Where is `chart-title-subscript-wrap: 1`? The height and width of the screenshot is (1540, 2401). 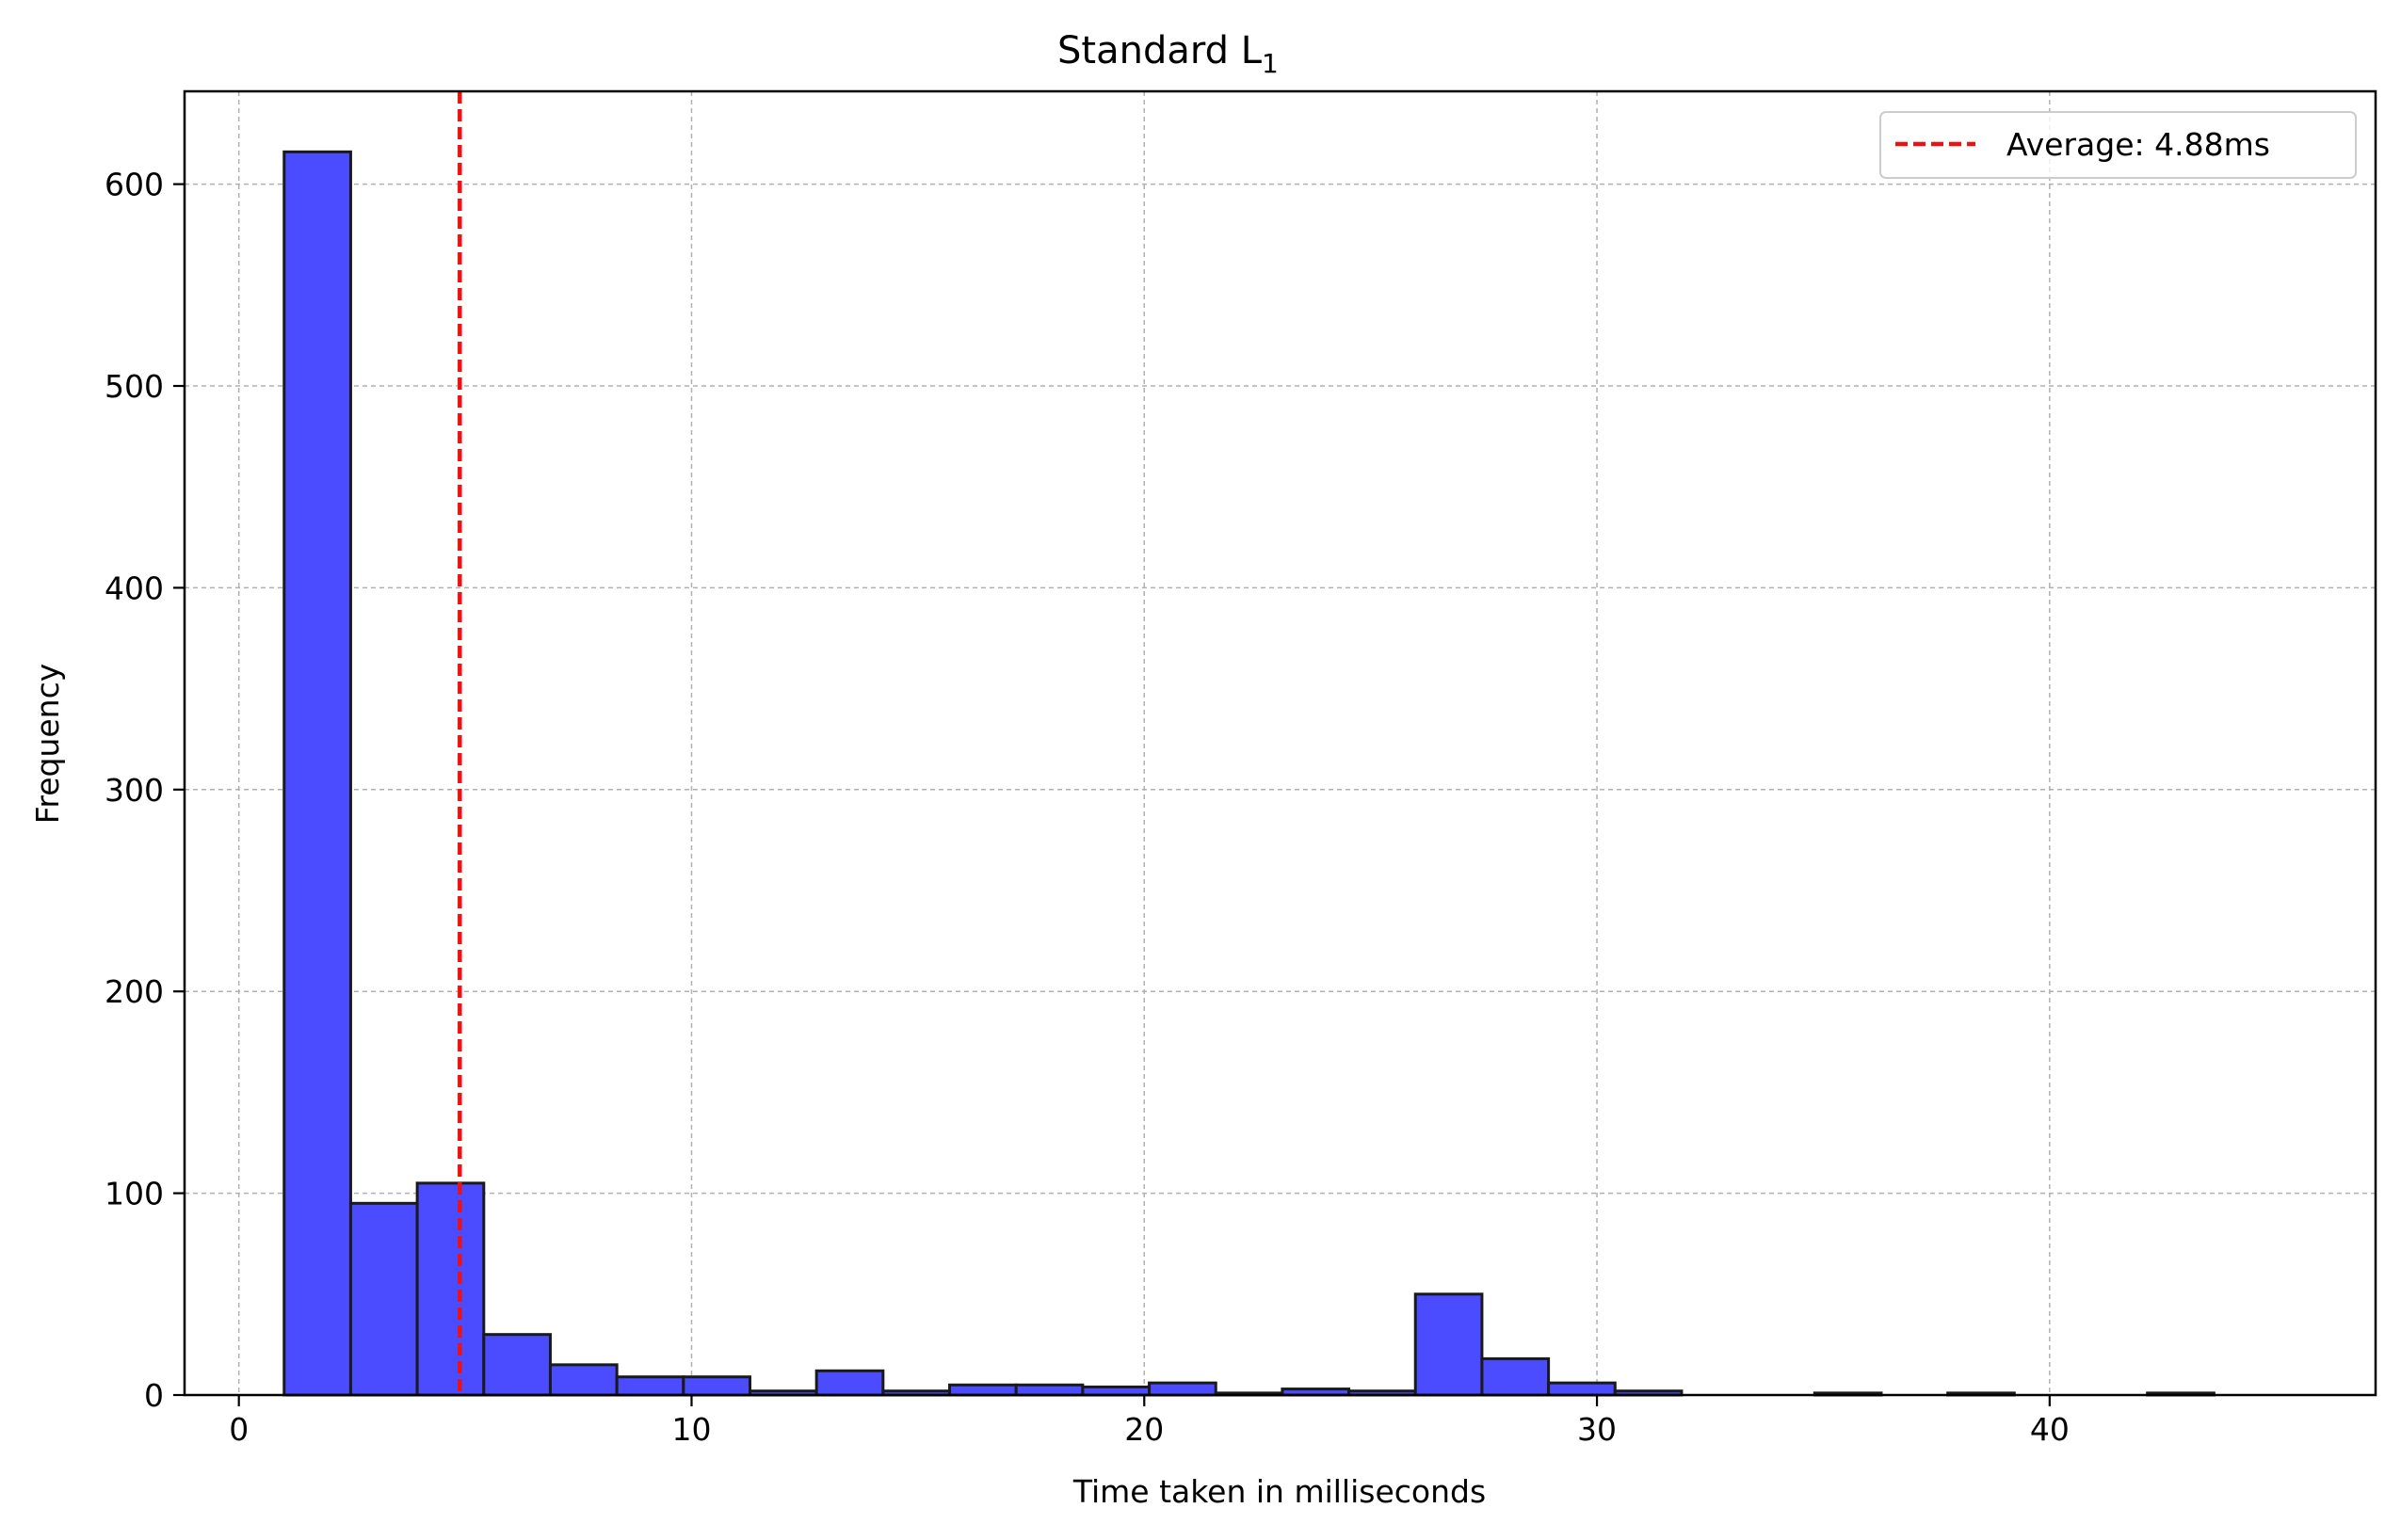 chart-title-subscript-wrap: 1 is located at coordinates (1271, 63).